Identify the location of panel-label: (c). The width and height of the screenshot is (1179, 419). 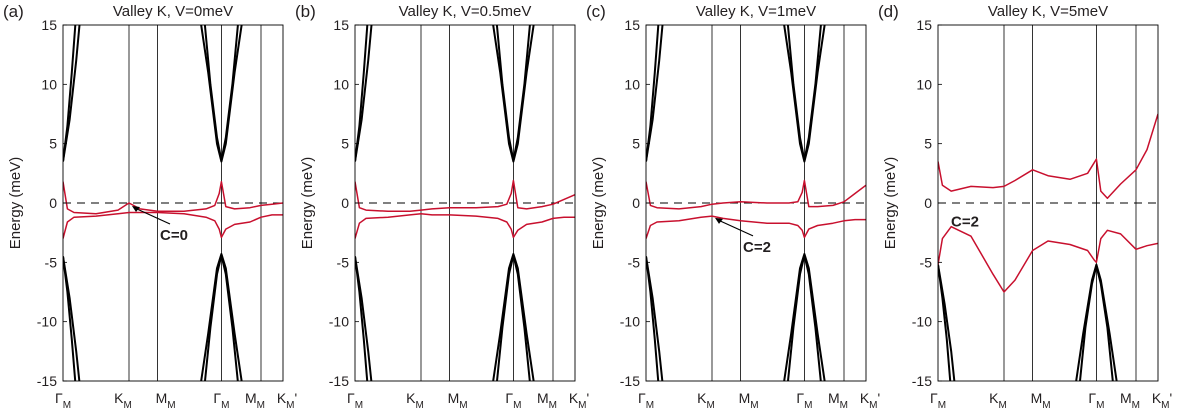
(596, 11).